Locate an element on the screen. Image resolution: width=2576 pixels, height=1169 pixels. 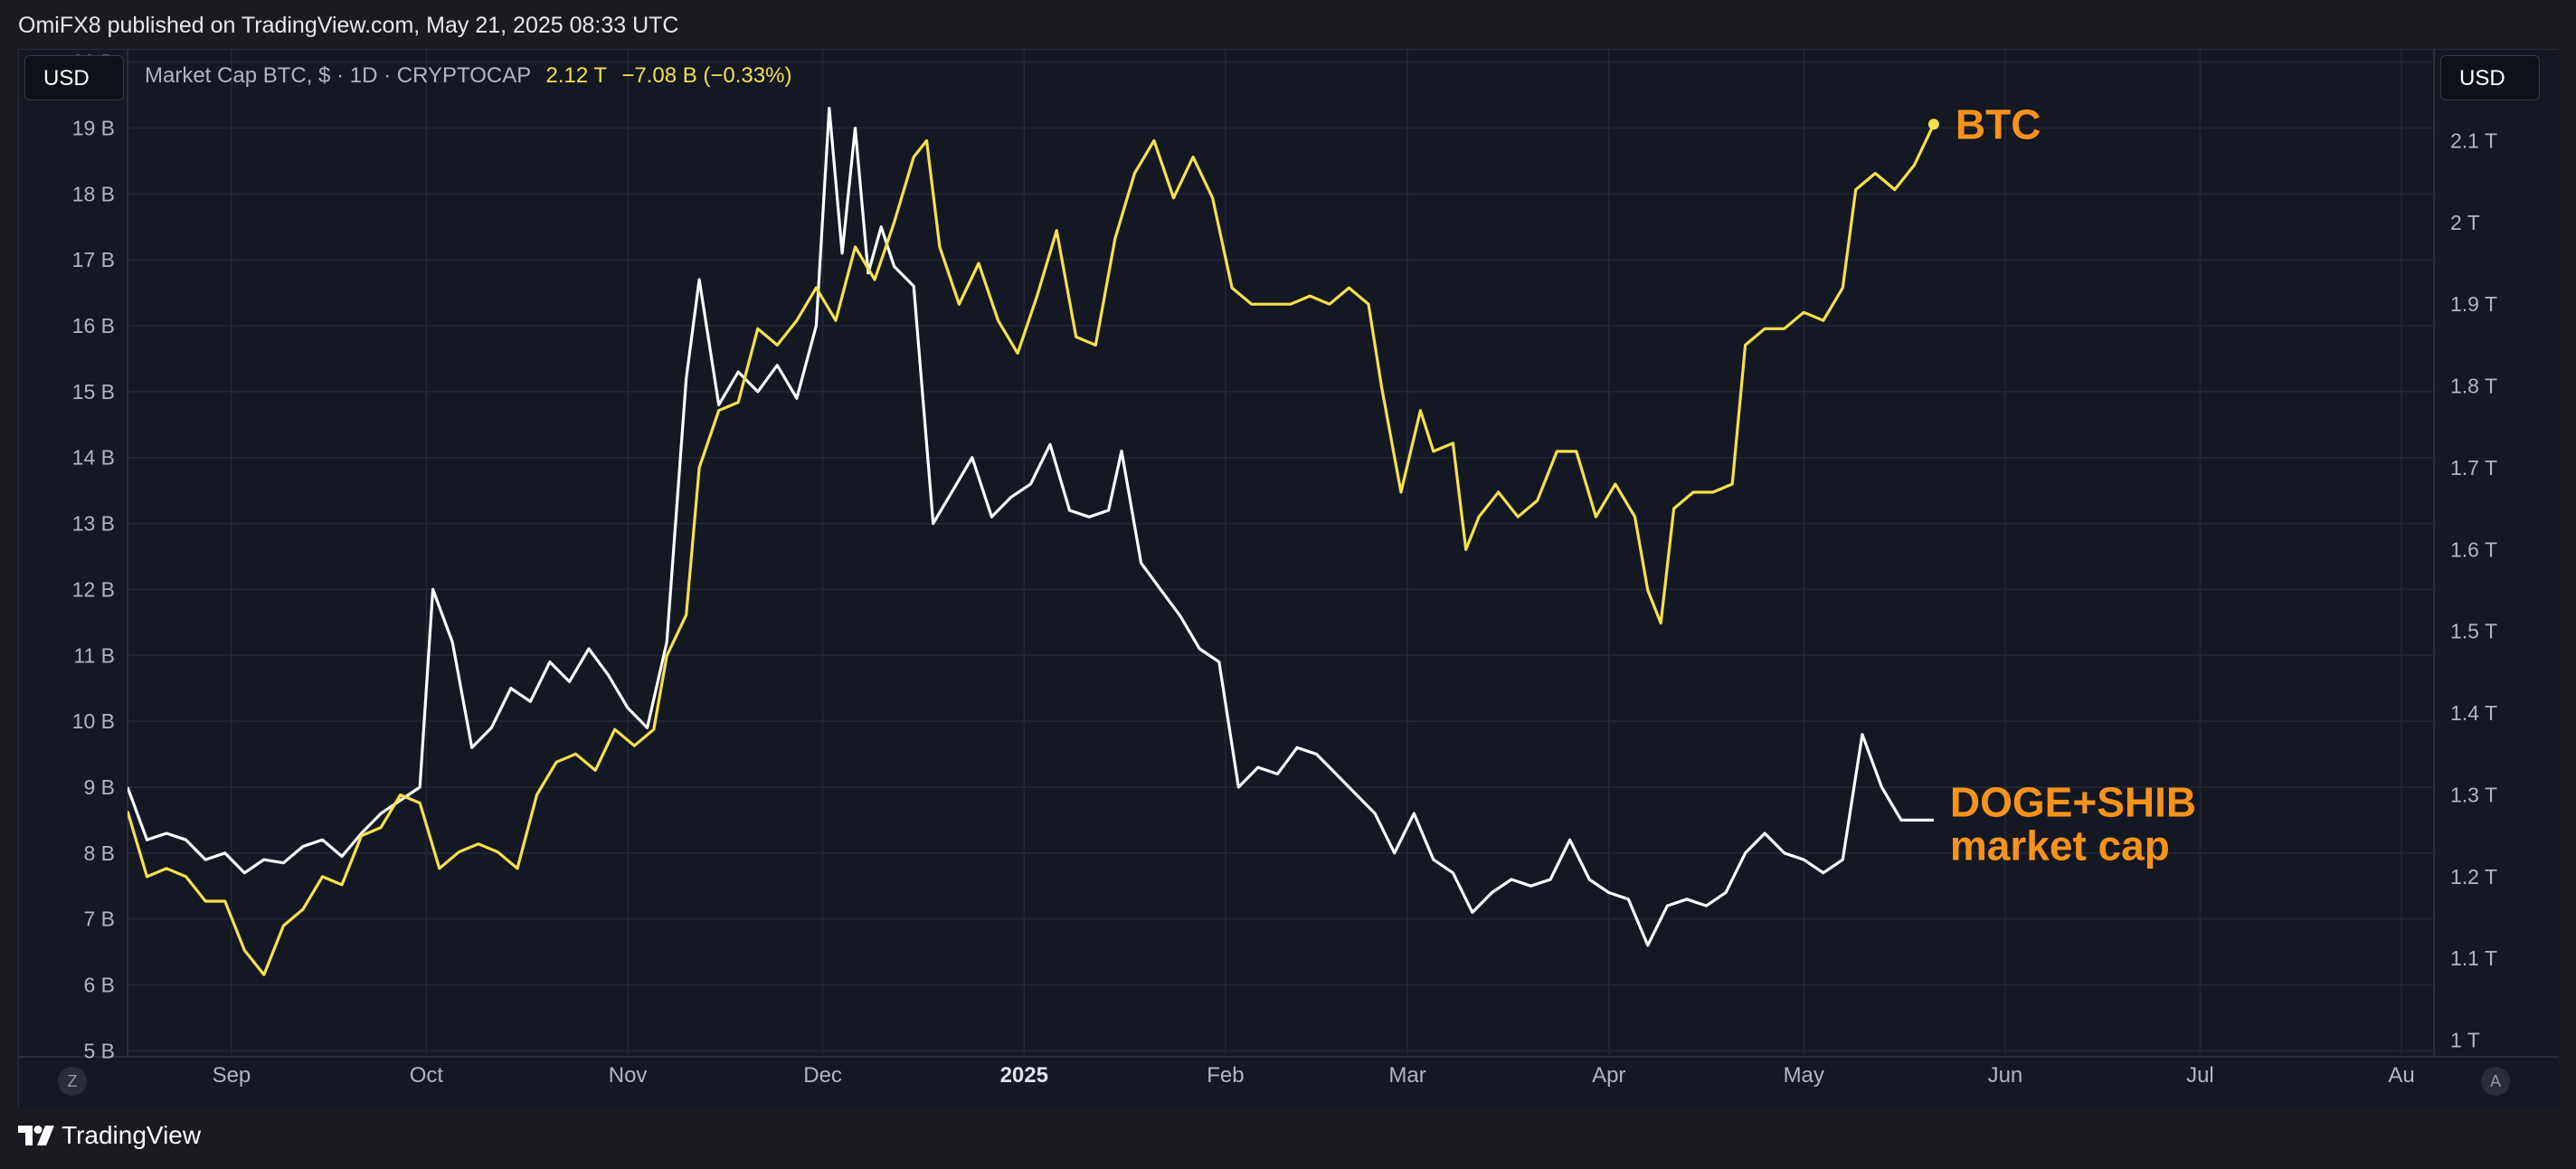
left-tick-label: 8 B is located at coordinates (99, 853).